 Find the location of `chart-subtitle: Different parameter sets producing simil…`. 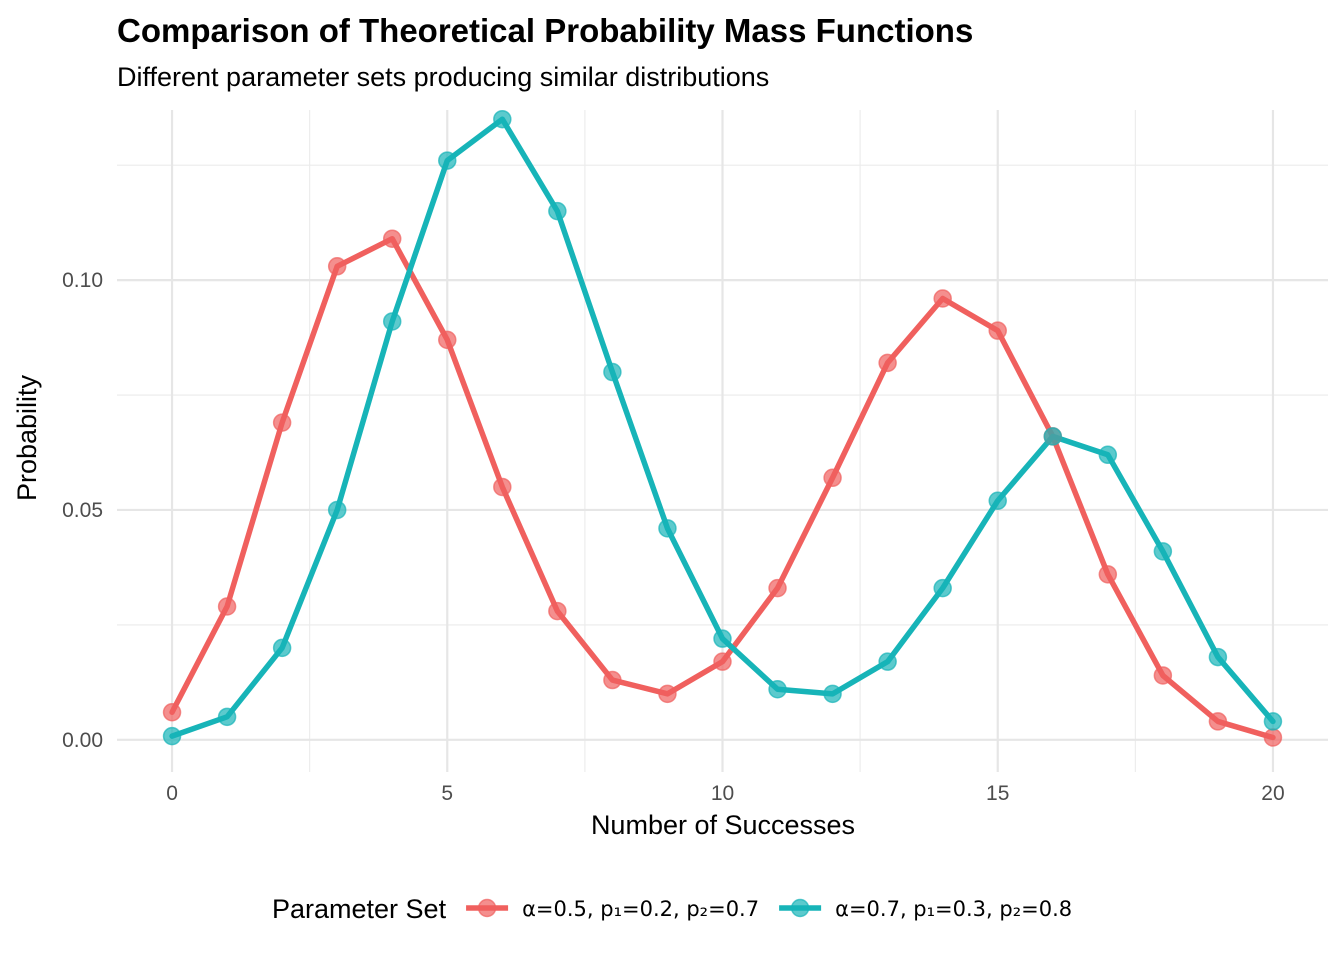

chart-subtitle: Different parameter sets producing simil… is located at coordinates (443, 77).